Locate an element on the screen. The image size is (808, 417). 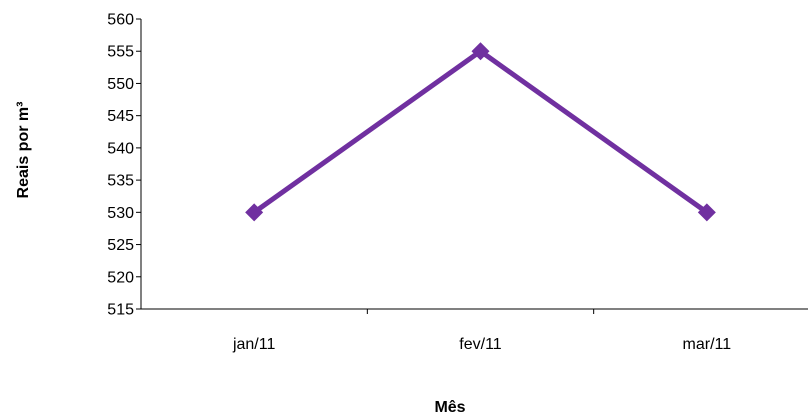
y-tick-label: 555 is located at coordinates (120, 52).